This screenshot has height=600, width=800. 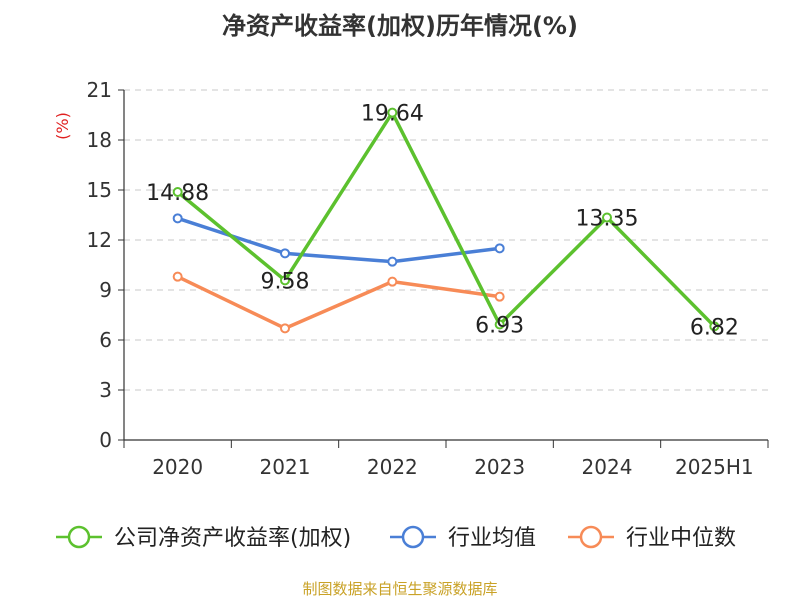 What do you see at coordinates (714, 467) in the screenshot?
I see `x-tick-label: 2025H1` at bounding box center [714, 467].